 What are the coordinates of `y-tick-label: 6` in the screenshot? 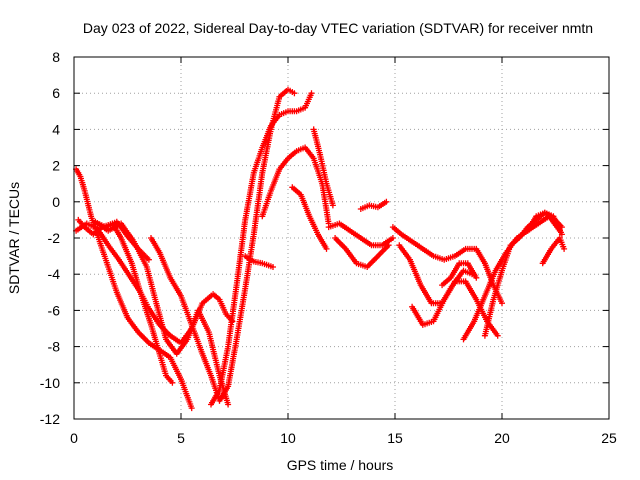 It's located at (56, 93).